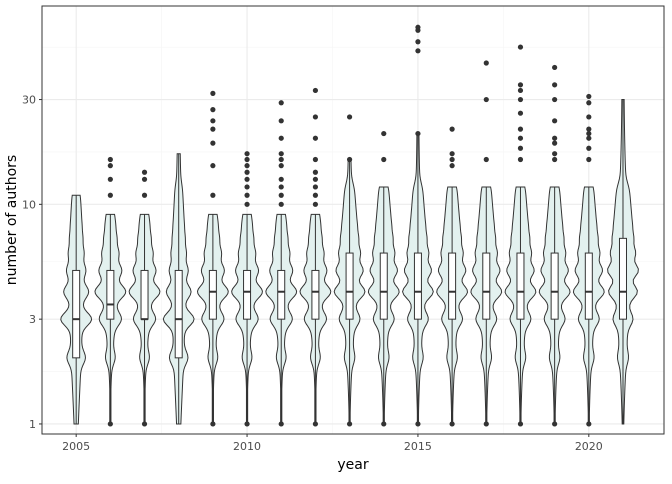  Describe the element at coordinates (247, 446) in the screenshot. I see `x-tick-label: 2010` at that location.